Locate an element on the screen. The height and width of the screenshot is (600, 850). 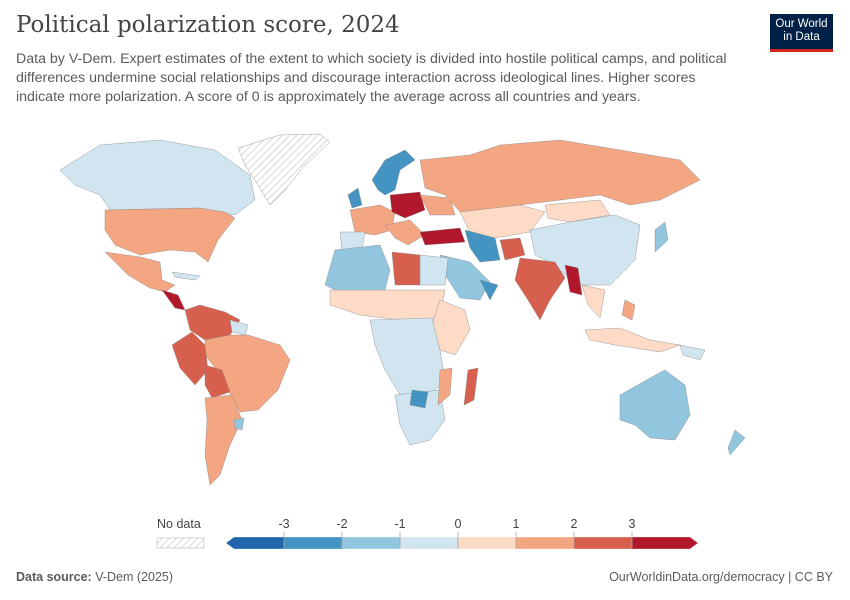
region-southeast-asia is located at coordinates (593, 301).